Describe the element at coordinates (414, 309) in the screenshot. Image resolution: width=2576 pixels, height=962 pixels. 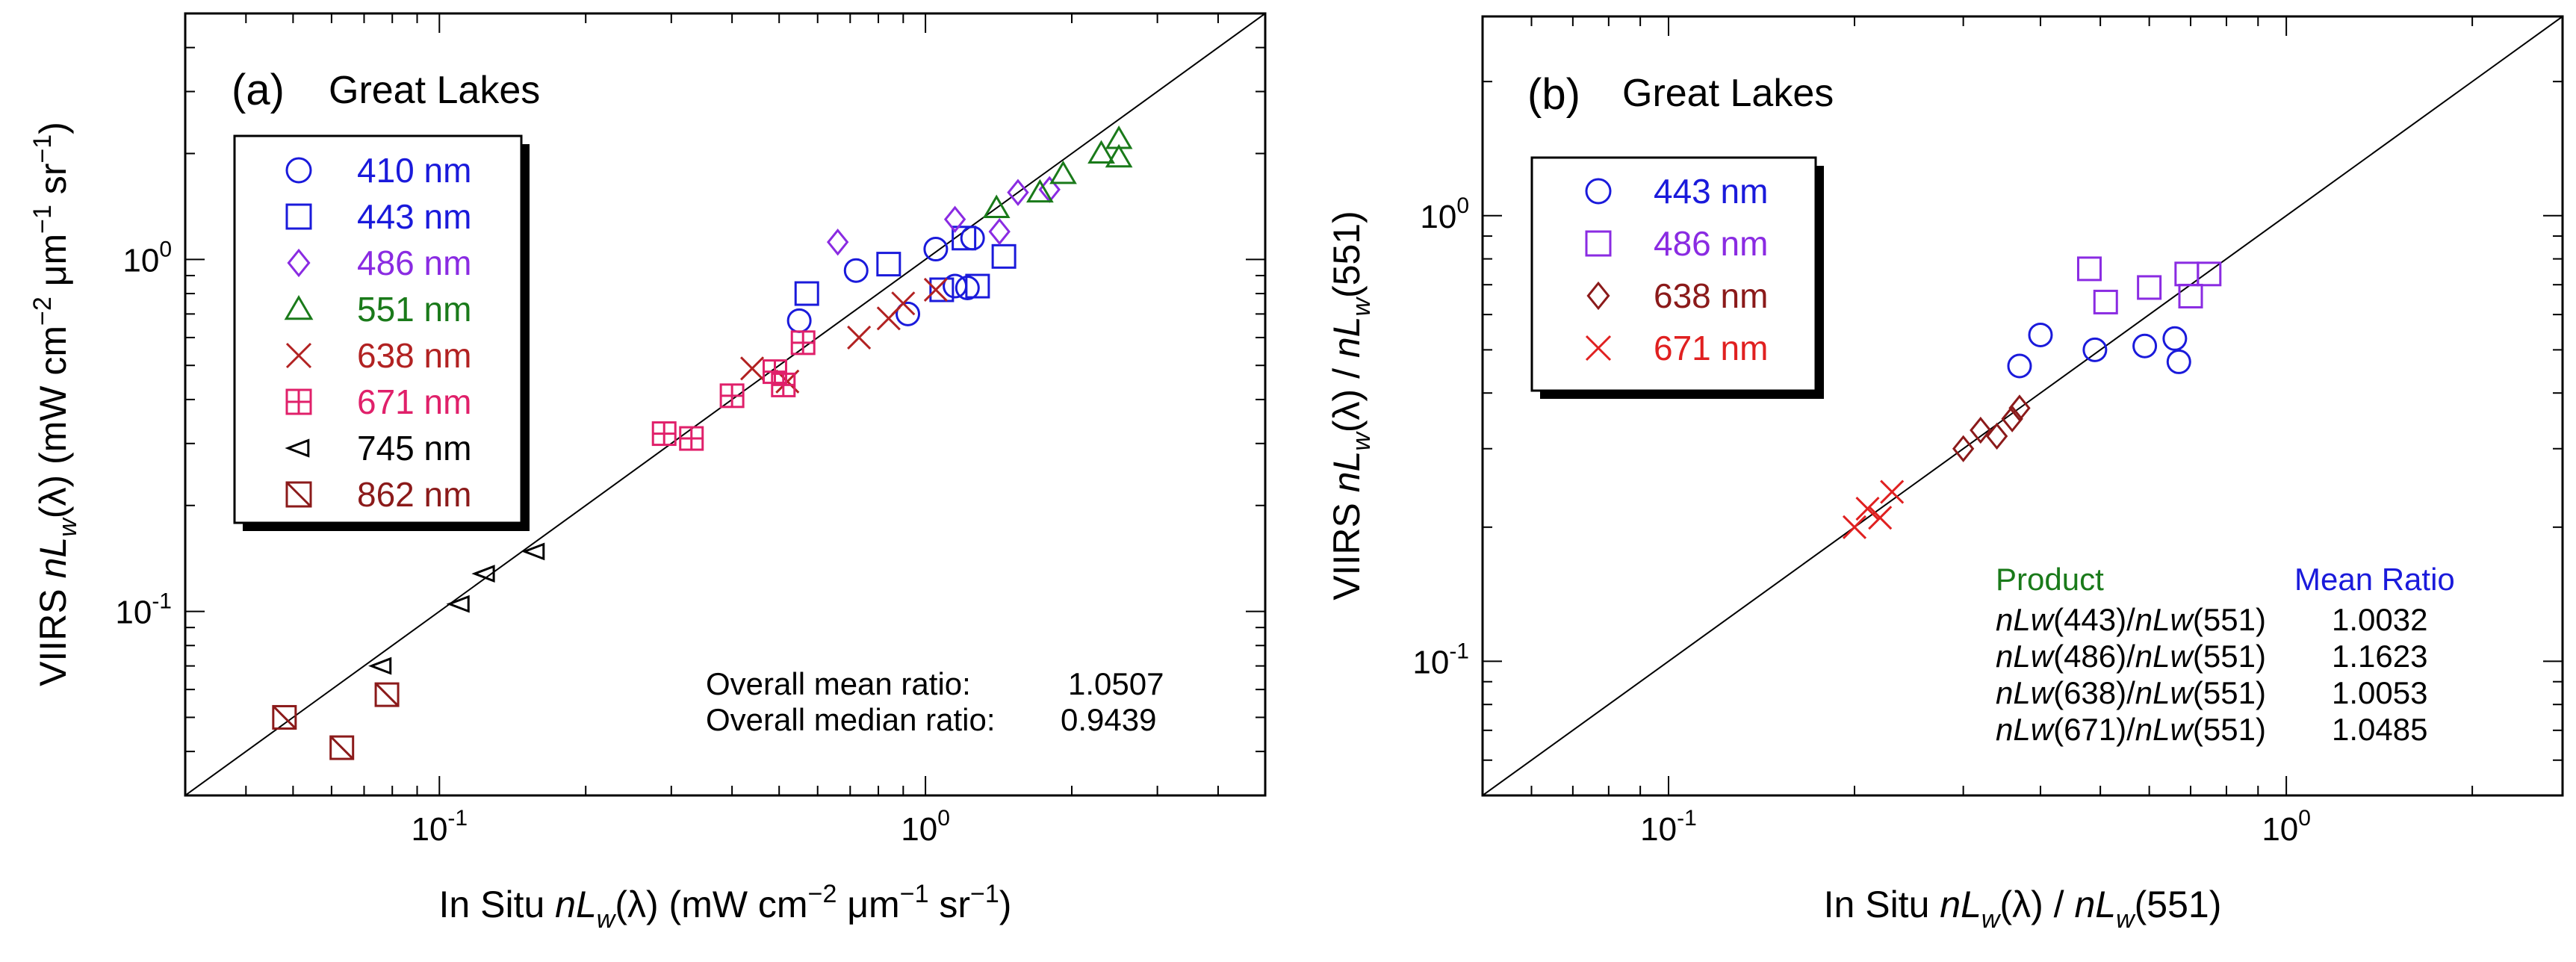
I see `legend-label: 551 nm` at that location.